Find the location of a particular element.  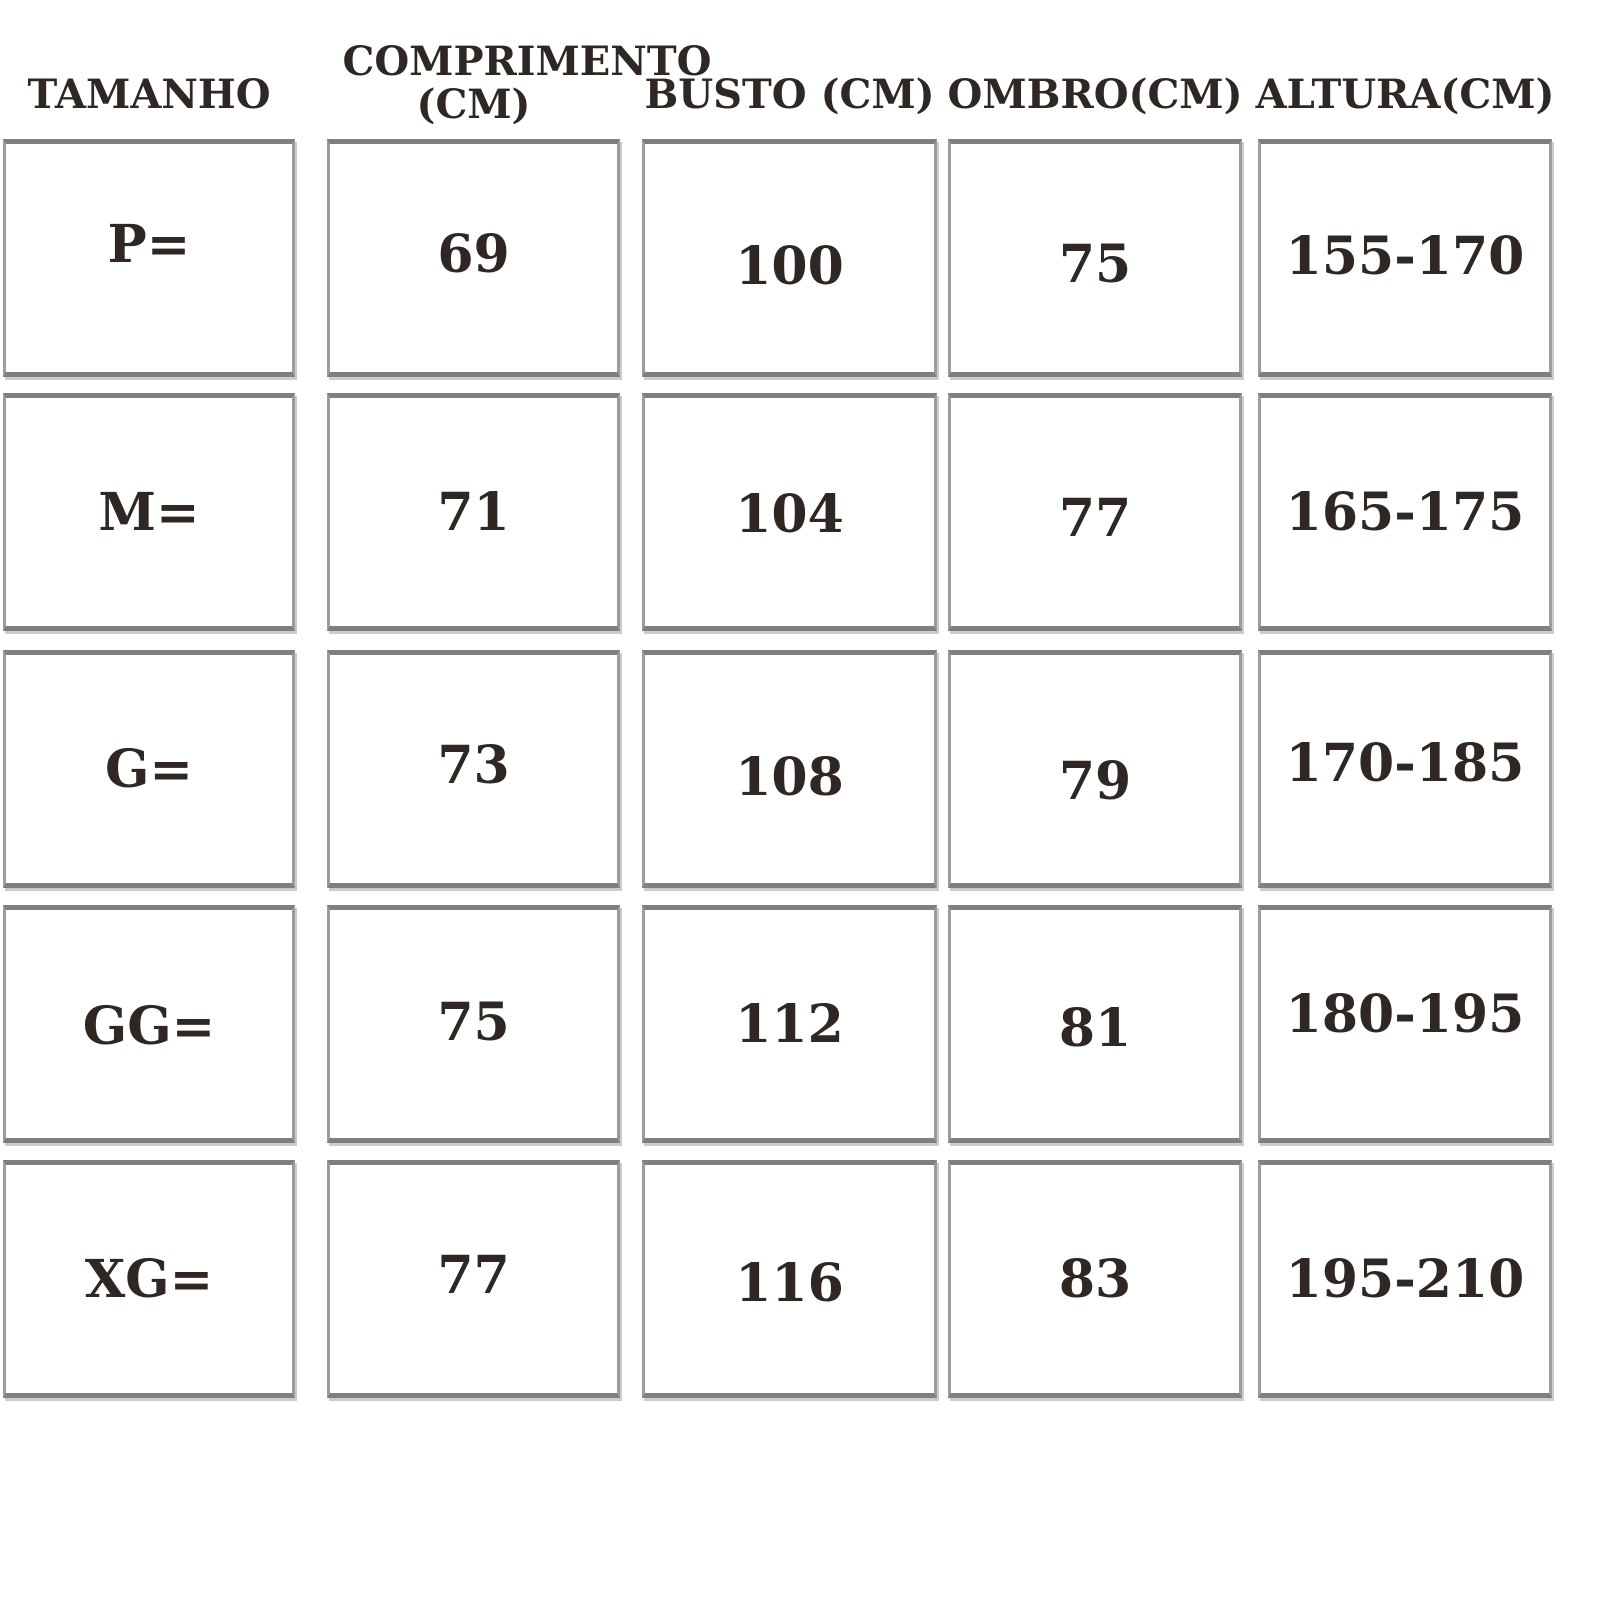

cell-p-altura: 155-170 is located at coordinates (1405, 258).